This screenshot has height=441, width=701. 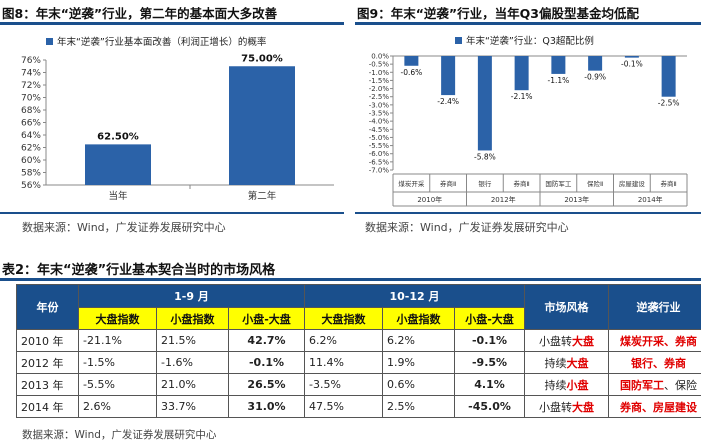 What do you see at coordinates (31, 161) in the screenshot?
I see `y-tick-label: 60%` at bounding box center [31, 161].